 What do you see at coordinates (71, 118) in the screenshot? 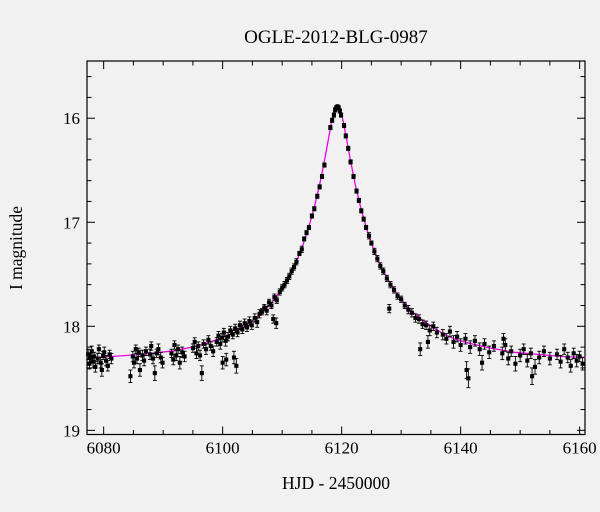
I see `y-tick-label: 16` at bounding box center [71, 118].